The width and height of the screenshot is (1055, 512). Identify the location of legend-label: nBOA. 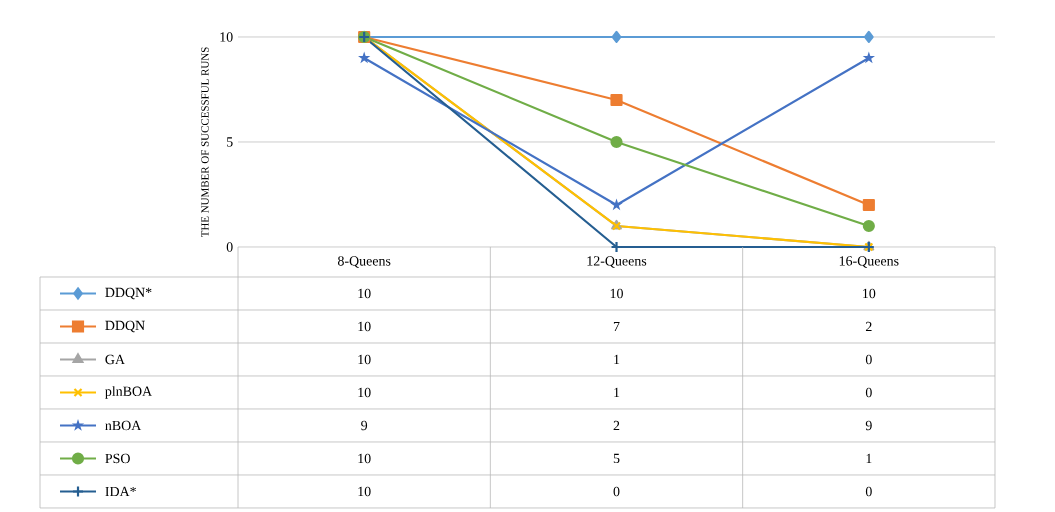
(123, 425).